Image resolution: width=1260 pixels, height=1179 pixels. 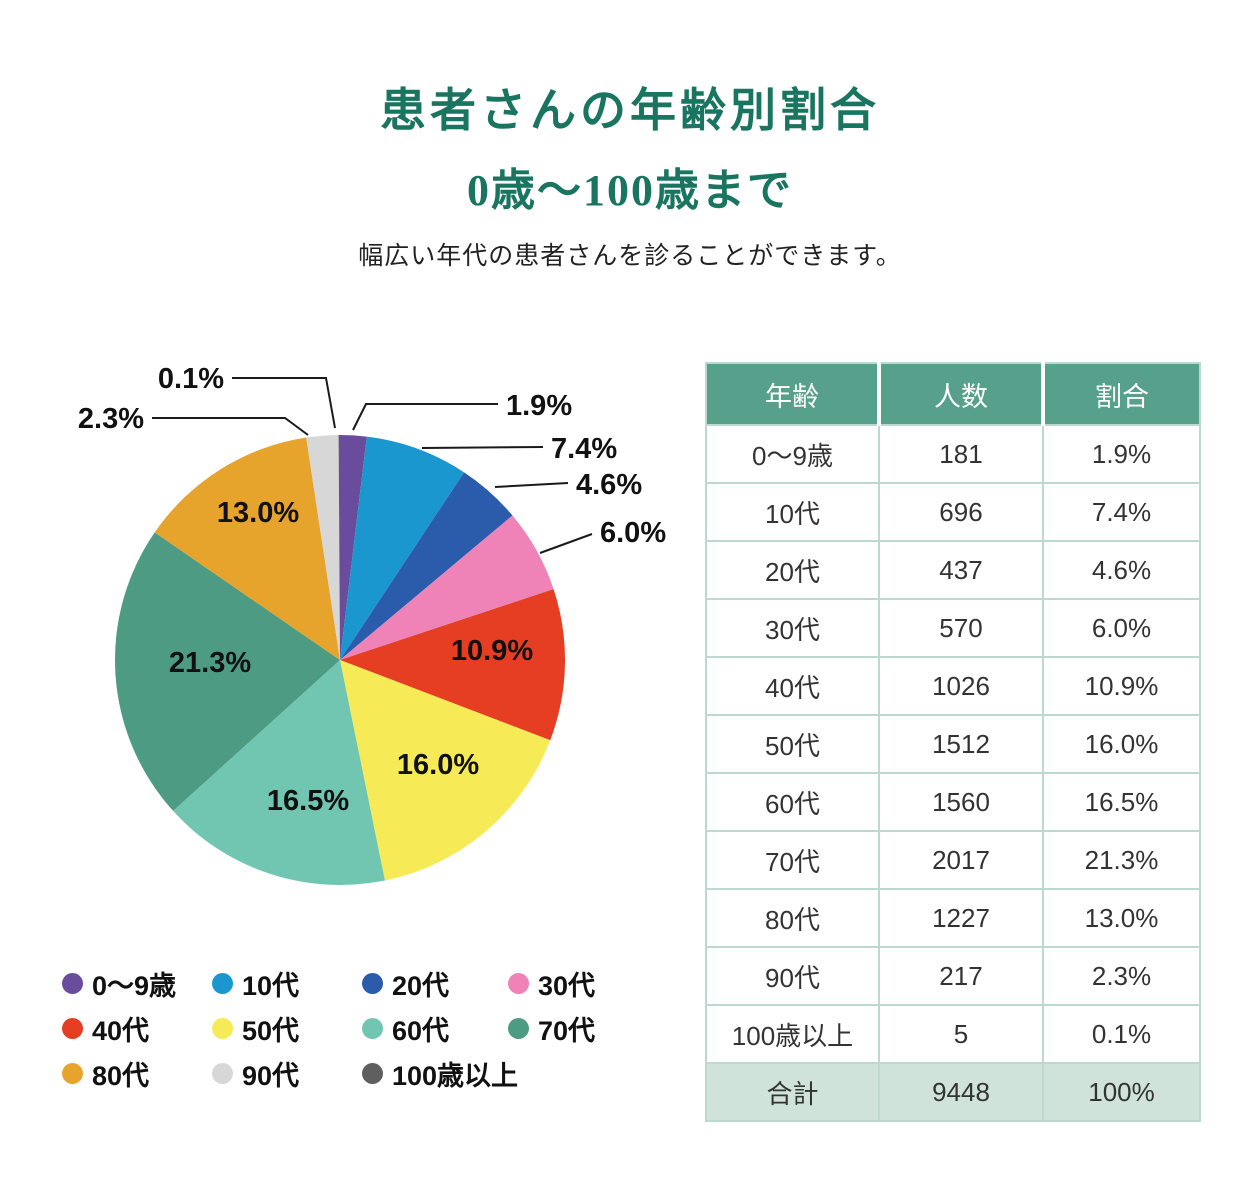 I want to click on legend-item: 60代, so click(x=435, y=1028).